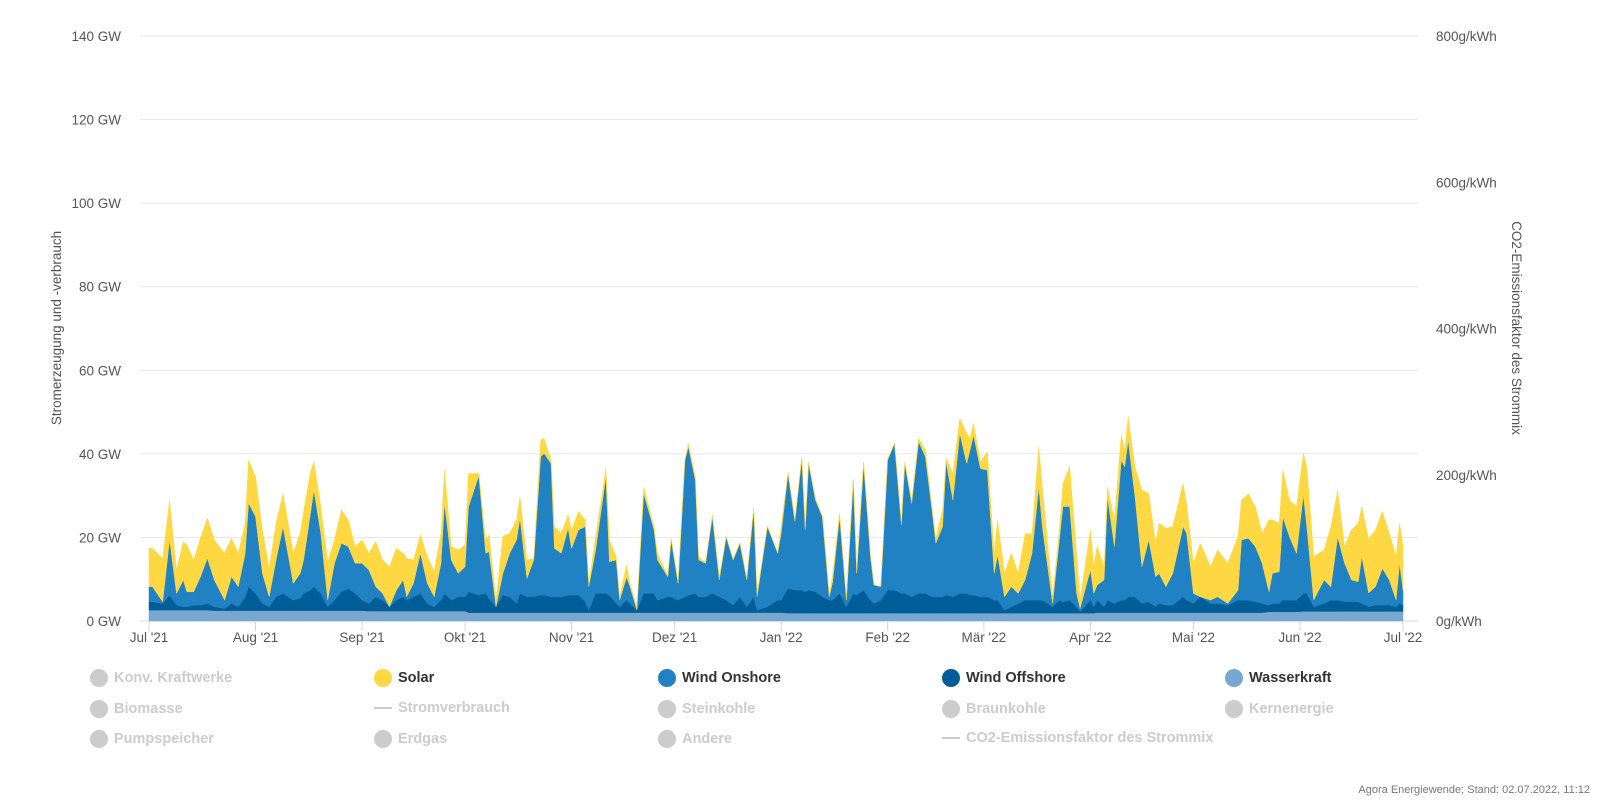  I want to click on legend-label: Kernenergie, so click(1291, 709).